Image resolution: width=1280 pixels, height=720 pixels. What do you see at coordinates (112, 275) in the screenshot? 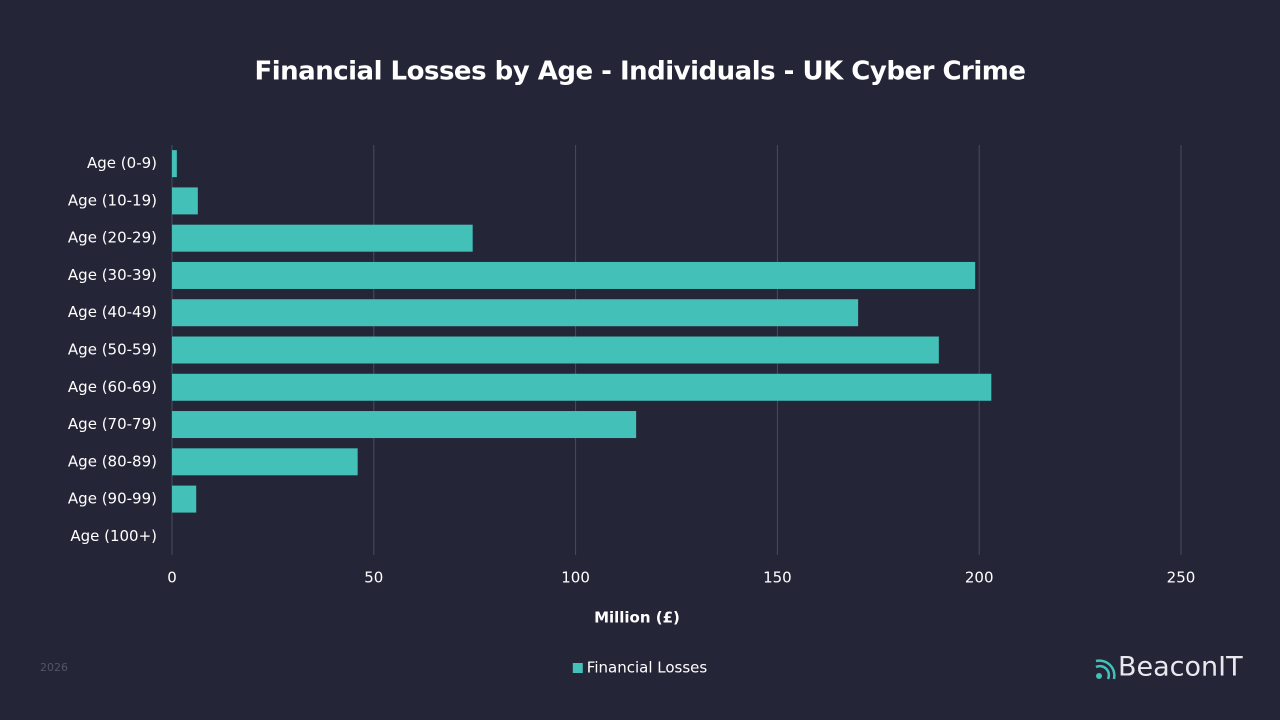
I see `y-tick-label: Age (30-39)` at bounding box center [112, 275].